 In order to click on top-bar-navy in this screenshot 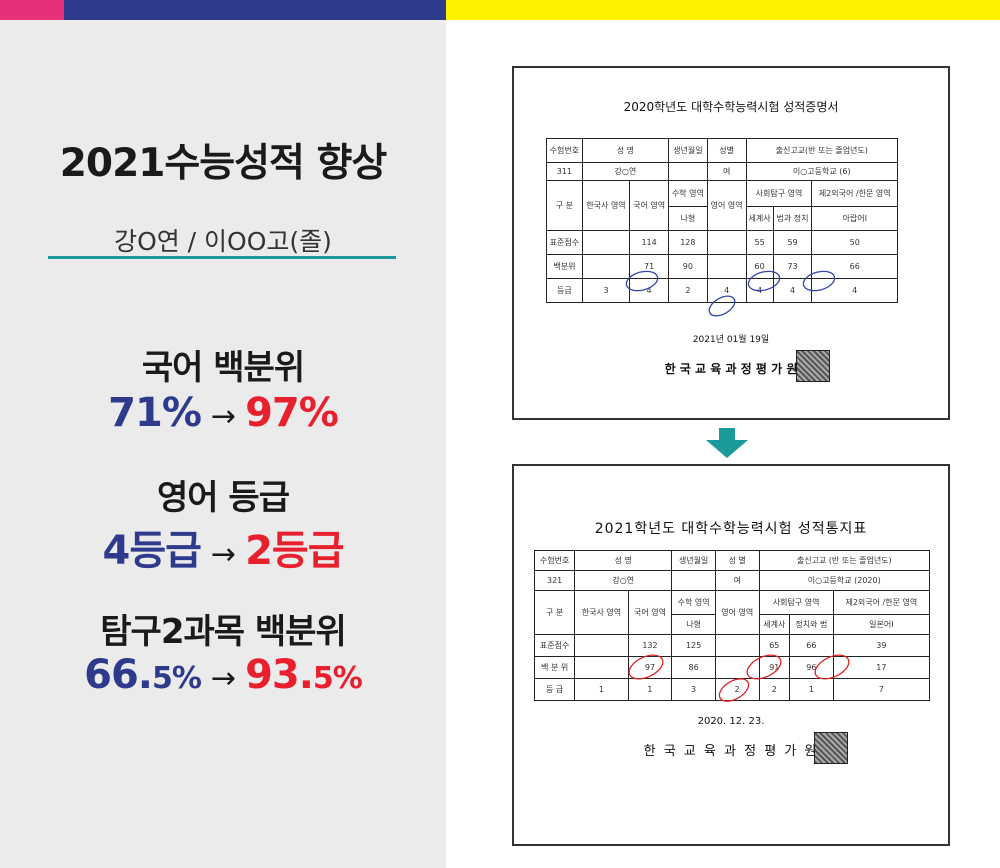, I will do `click(255, 10)`.